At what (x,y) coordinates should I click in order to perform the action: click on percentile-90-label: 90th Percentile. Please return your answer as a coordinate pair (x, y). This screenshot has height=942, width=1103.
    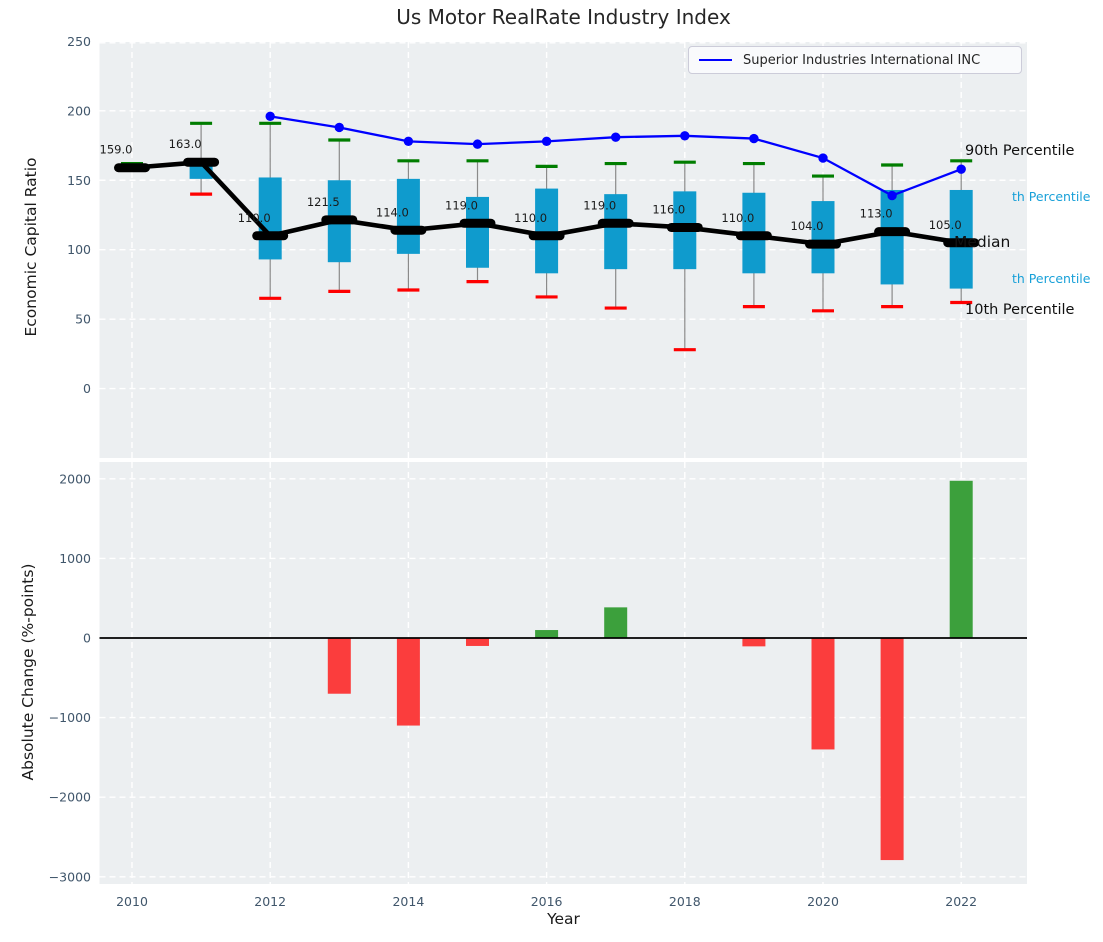
    Looking at the image, I should click on (1020, 151).